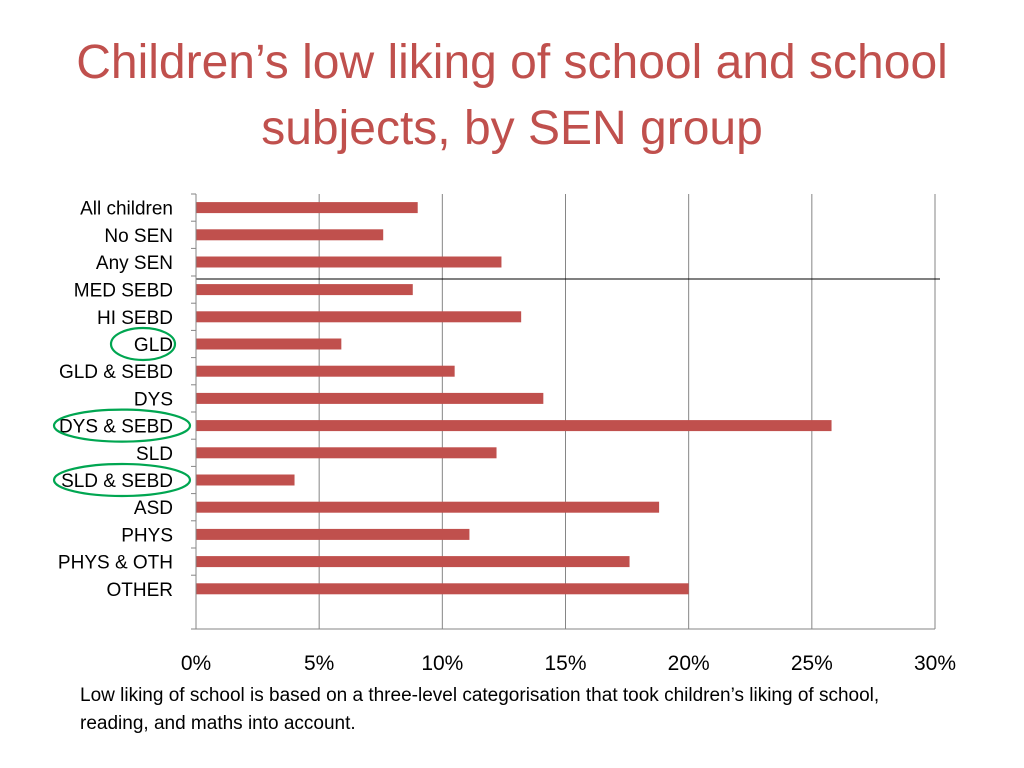  What do you see at coordinates (346, 453) in the screenshot?
I see `bar-sld` at bounding box center [346, 453].